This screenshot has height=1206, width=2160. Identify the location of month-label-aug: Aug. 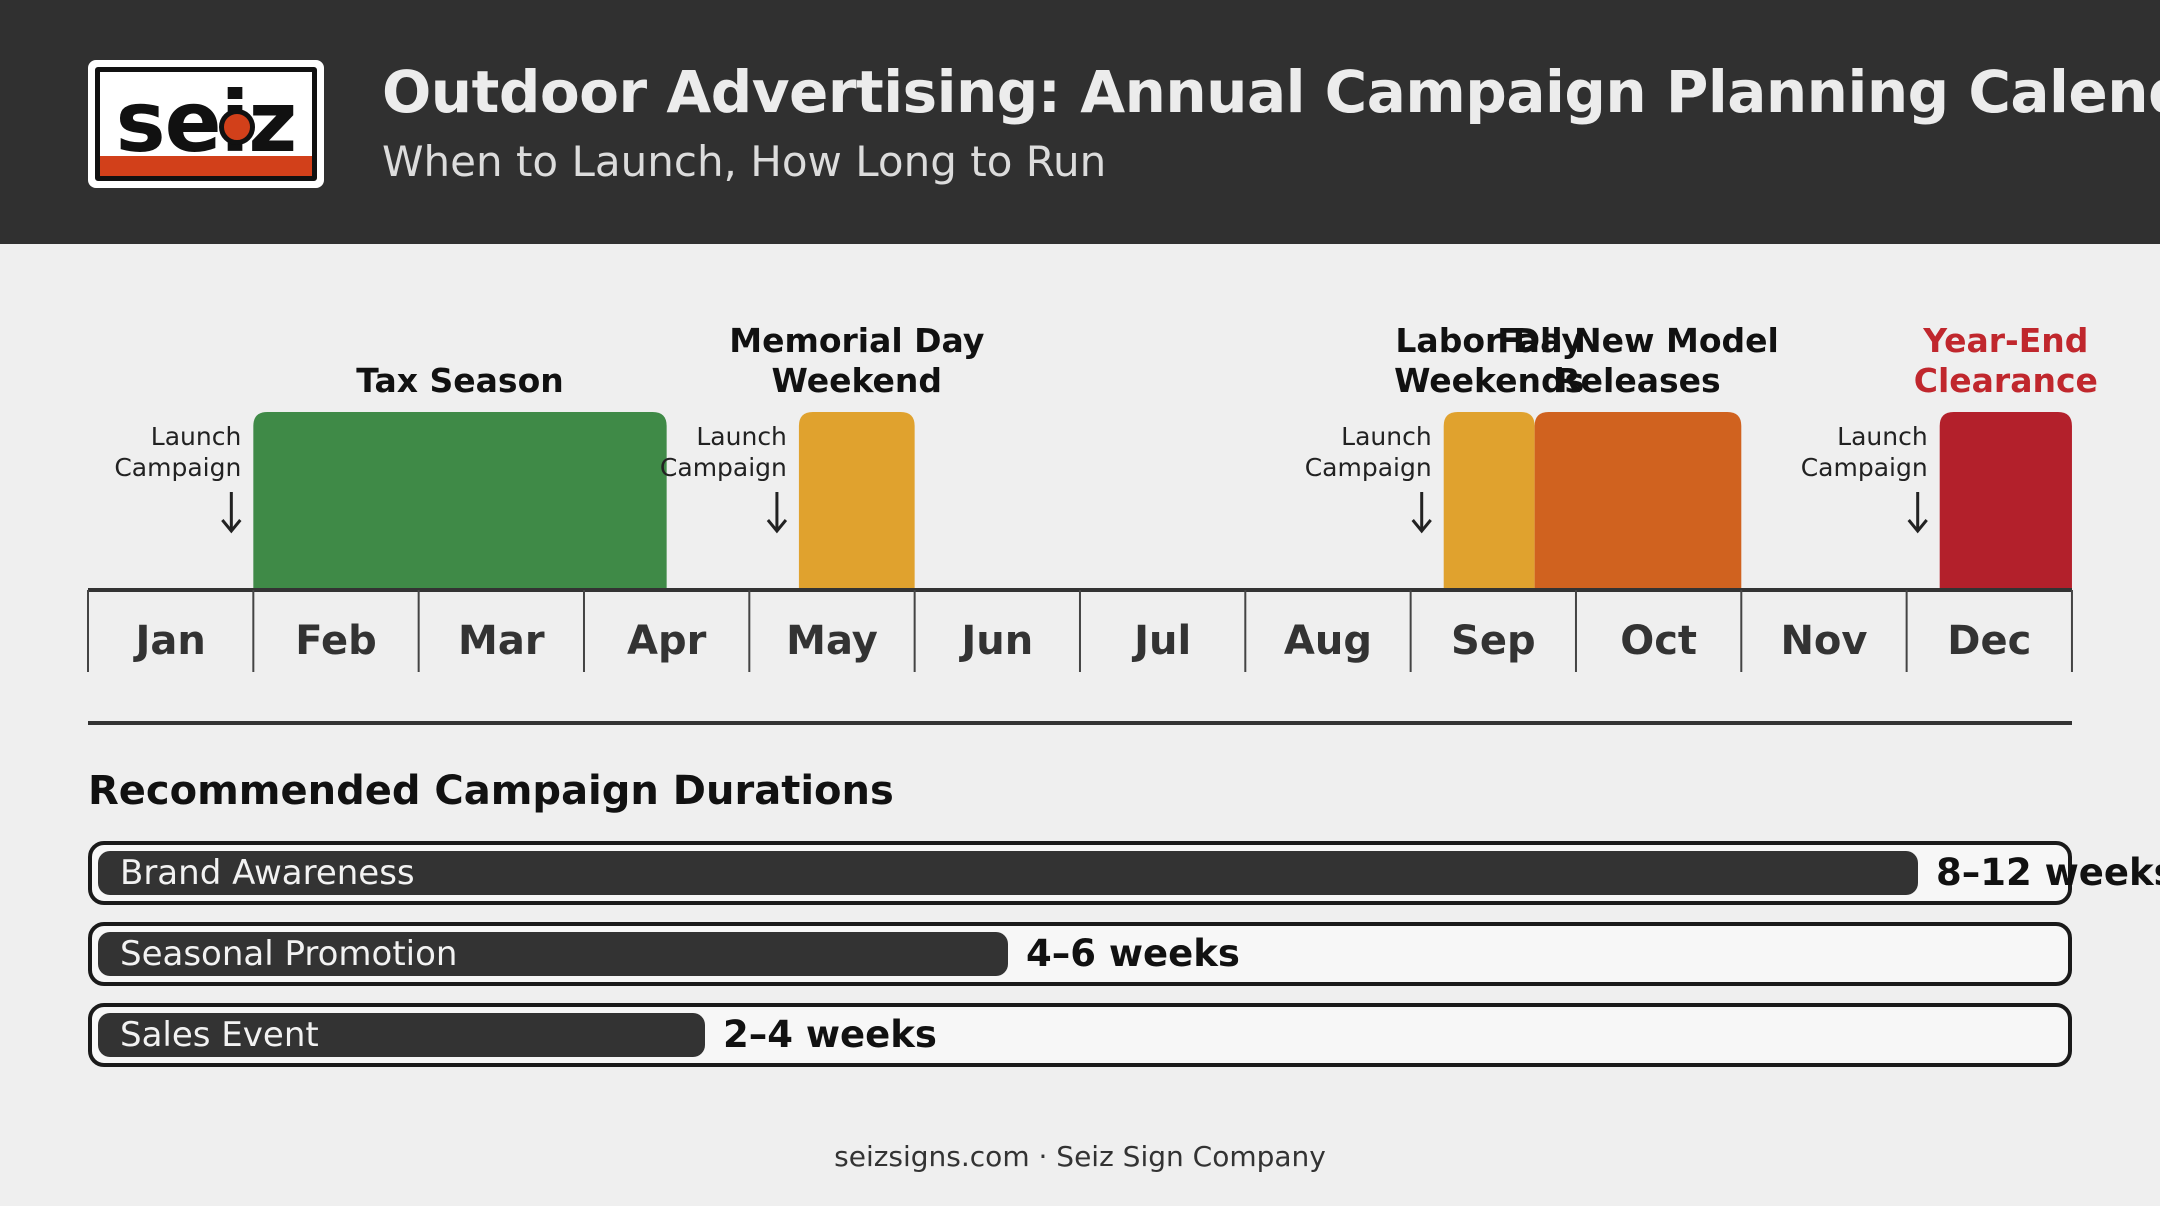
(1328, 641).